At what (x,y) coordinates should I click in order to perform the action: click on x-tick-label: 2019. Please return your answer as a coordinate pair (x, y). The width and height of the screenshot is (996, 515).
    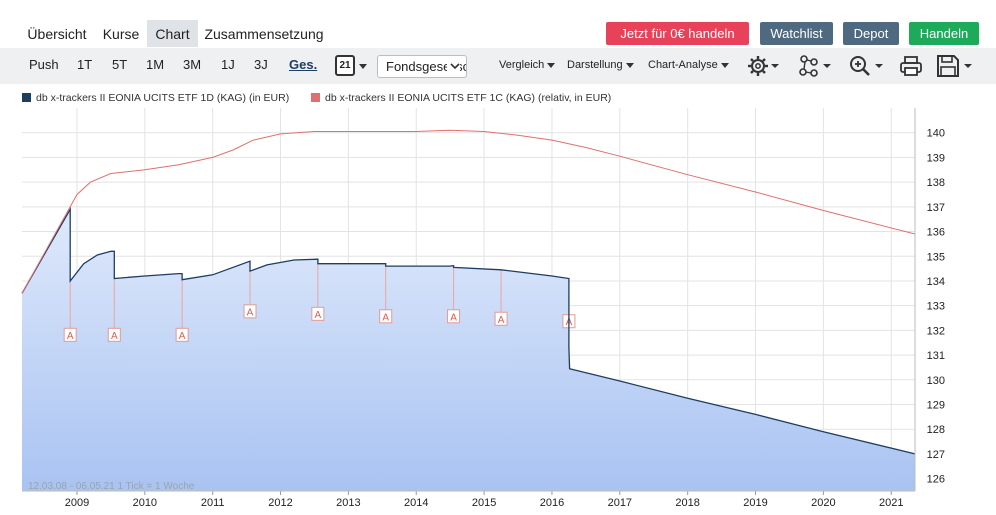
    Looking at the image, I should click on (755, 503).